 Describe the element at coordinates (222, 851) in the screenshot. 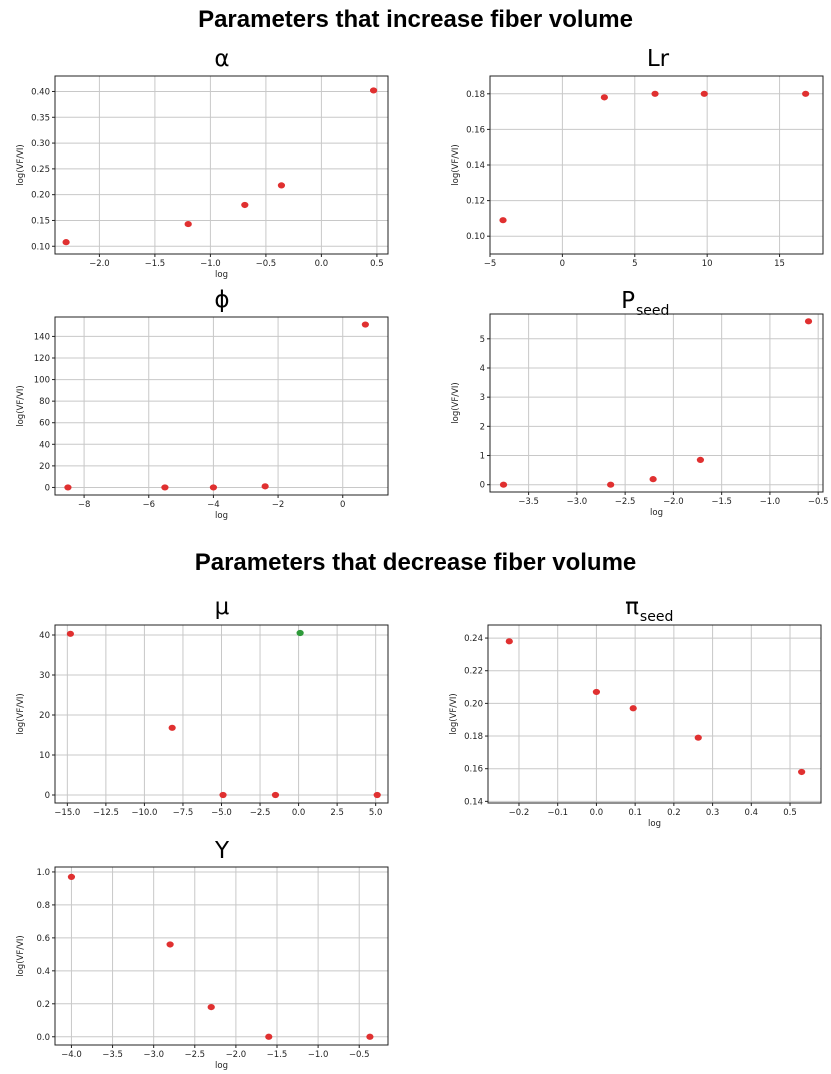

I see `chart-title: Y` at that location.